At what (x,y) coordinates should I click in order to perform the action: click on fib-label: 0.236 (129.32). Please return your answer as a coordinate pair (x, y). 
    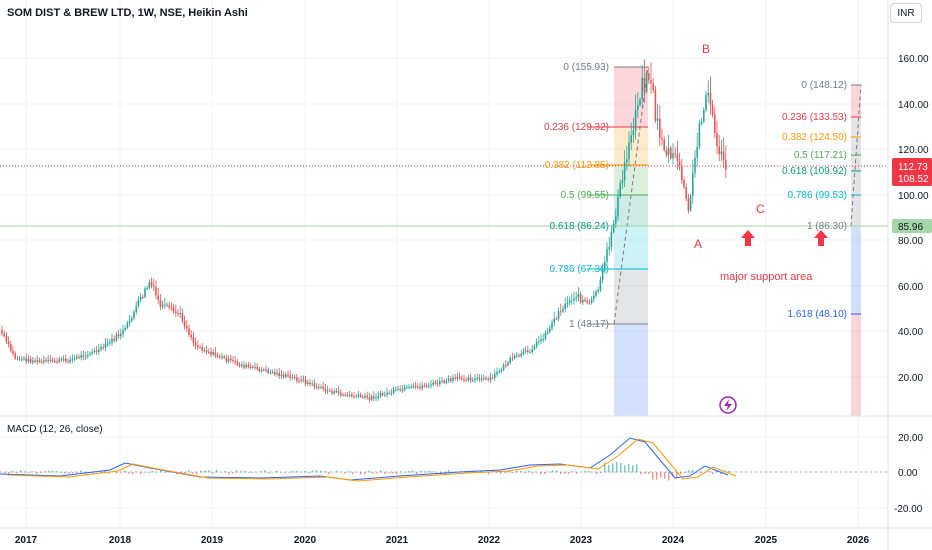
    Looking at the image, I should click on (576, 127).